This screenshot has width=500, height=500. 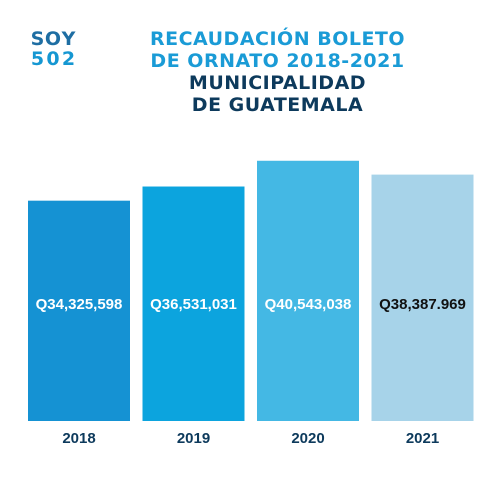 What do you see at coordinates (53, 39) in the screenshot?
I see `logo-char: O` at bounding box center [53, 39].